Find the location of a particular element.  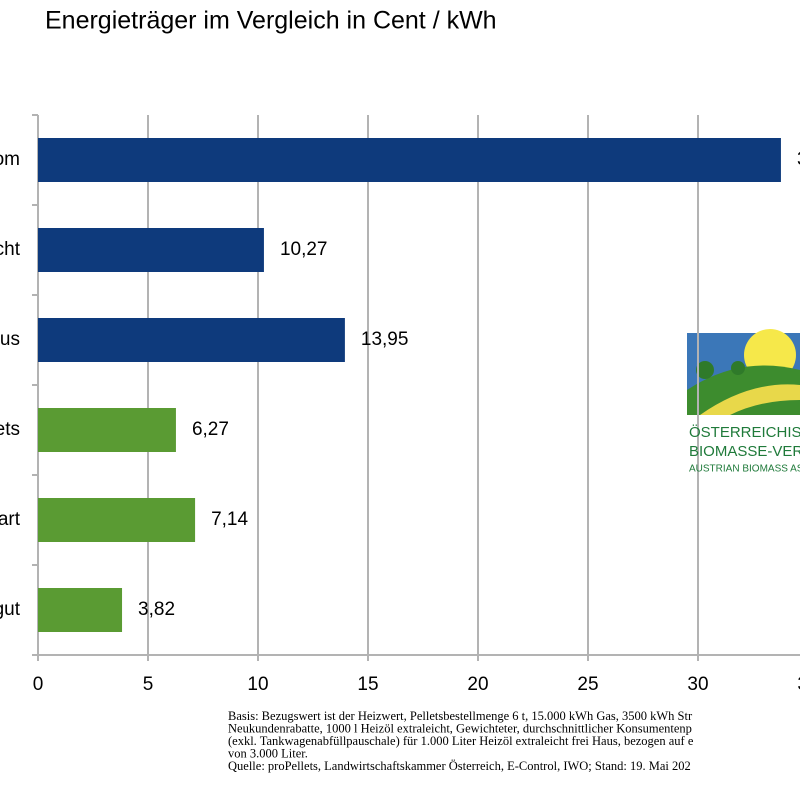

logo-path is located at coordinates (750, 399).